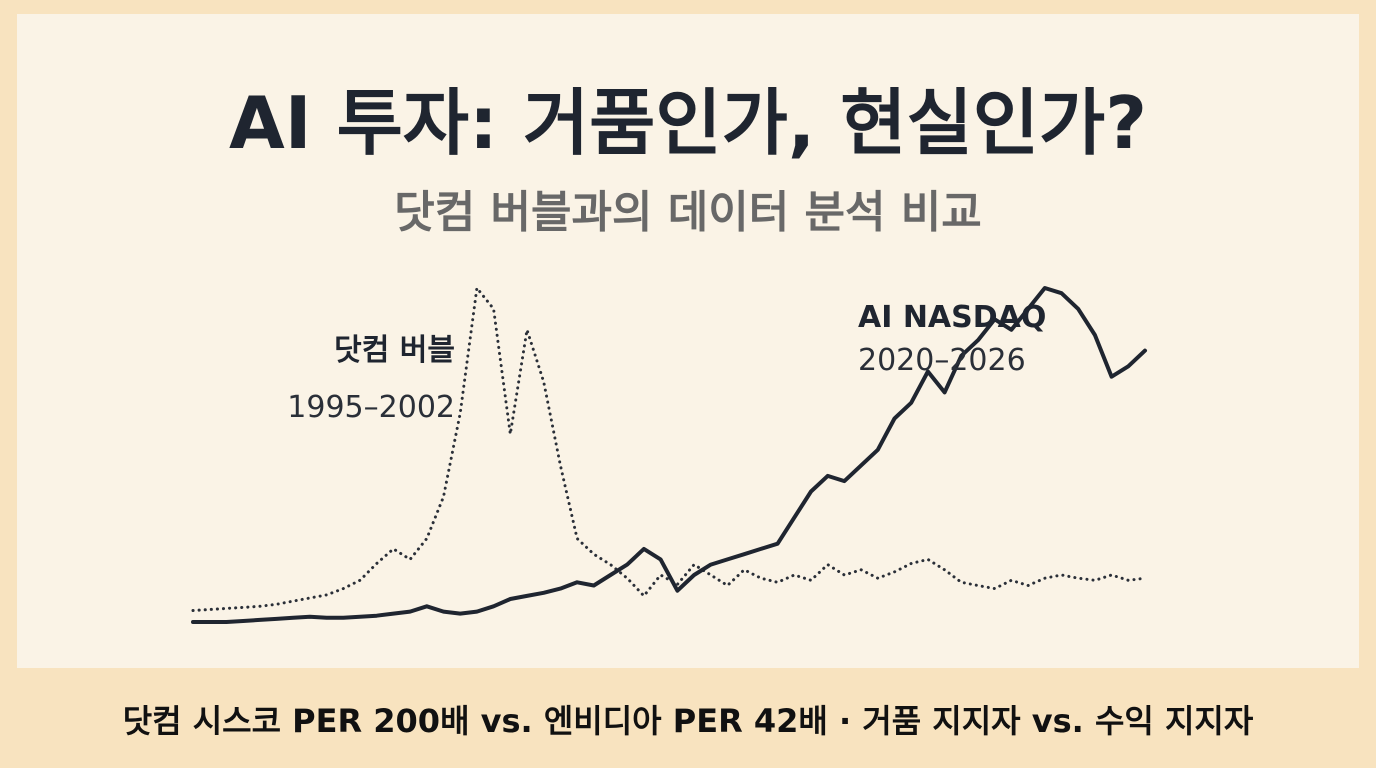 The width and height of the screenshot is (1376, 768). Describe the element at coordinates (688, 123) in the screenshot. I see `page-title: AI 투자: 거품인가, 현실인가?` at that location.